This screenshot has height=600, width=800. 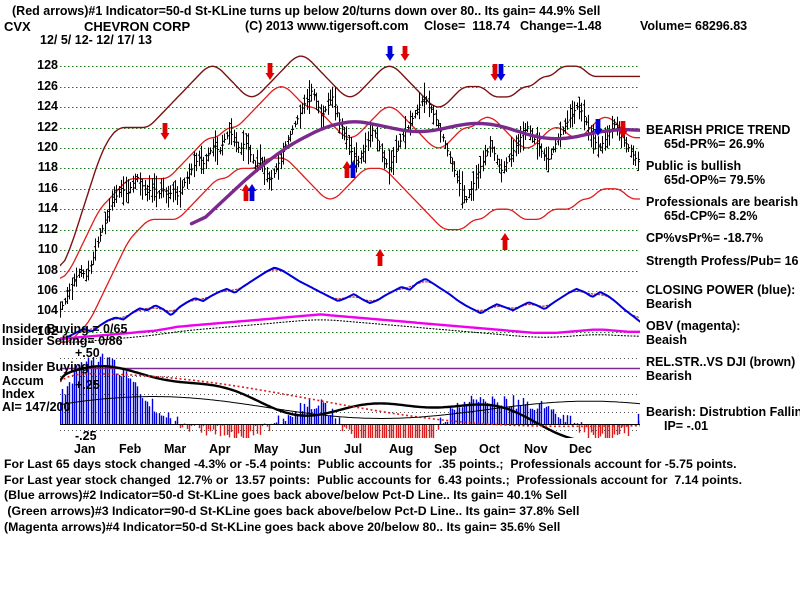 What do you see at coordinates (47, 249) in the screenshot?
I see `y-tick-110: 110` at bounding box center [47, 249].